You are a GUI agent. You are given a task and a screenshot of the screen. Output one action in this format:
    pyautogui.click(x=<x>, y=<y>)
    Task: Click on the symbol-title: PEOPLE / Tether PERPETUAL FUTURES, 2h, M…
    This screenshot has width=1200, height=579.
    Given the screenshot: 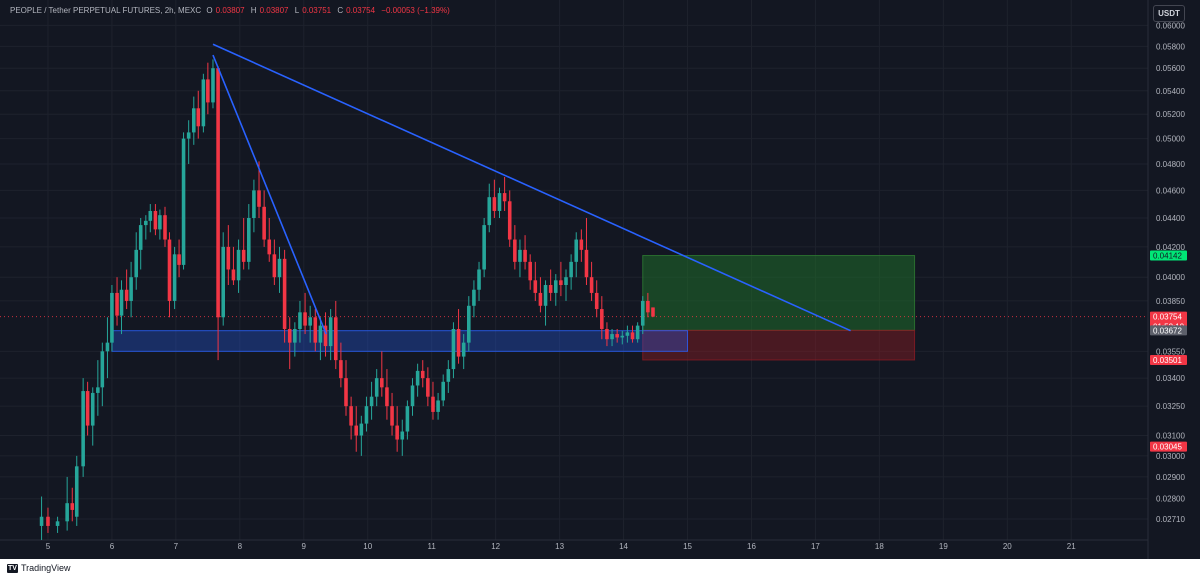 What is the action you would take?
    pyautogui.click(x=106, y=10)
    